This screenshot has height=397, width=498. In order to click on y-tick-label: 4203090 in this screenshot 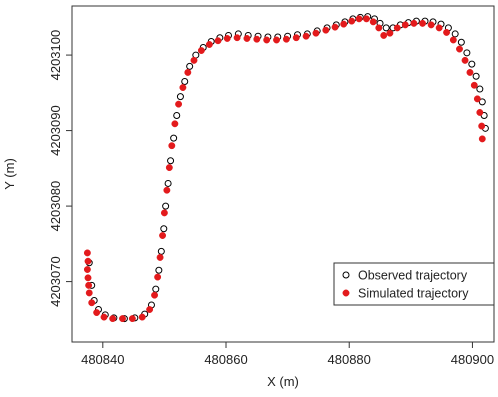, I will do `click(55, 130)`.